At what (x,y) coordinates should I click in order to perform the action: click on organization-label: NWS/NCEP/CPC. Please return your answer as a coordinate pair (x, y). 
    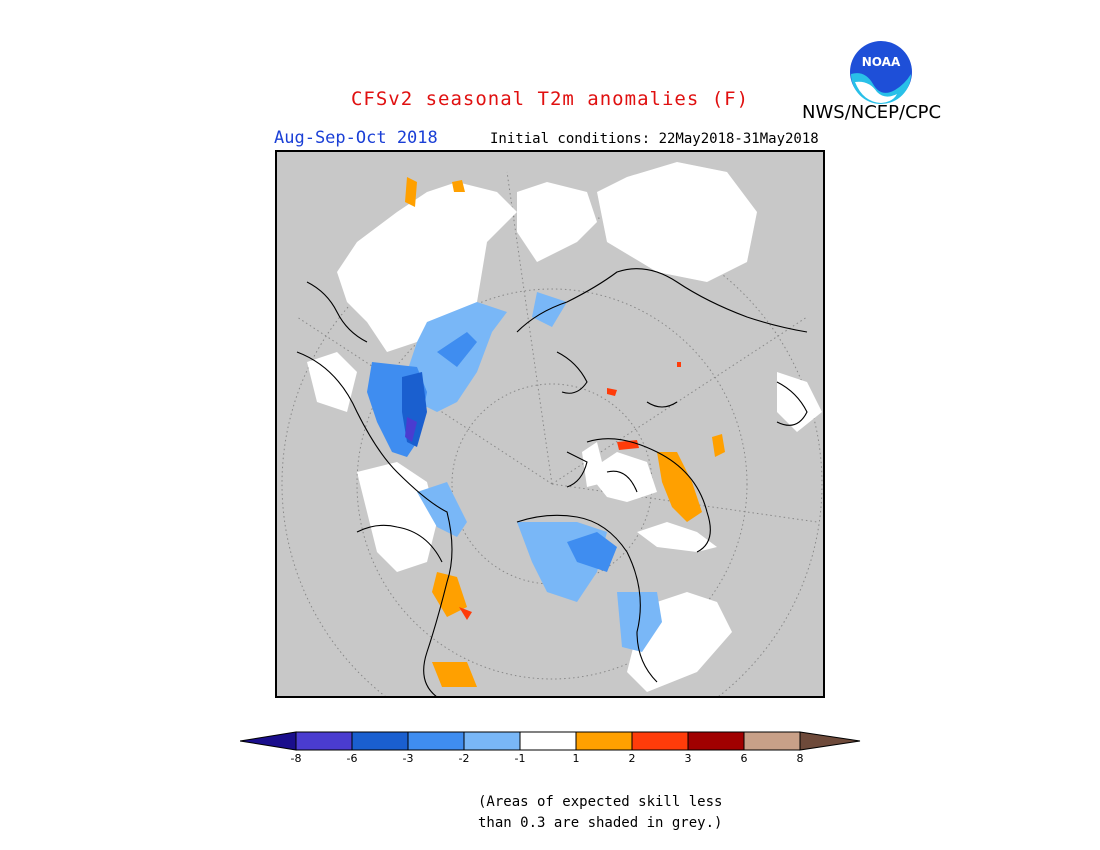
    Looking at the image, I should click on (872, 112).